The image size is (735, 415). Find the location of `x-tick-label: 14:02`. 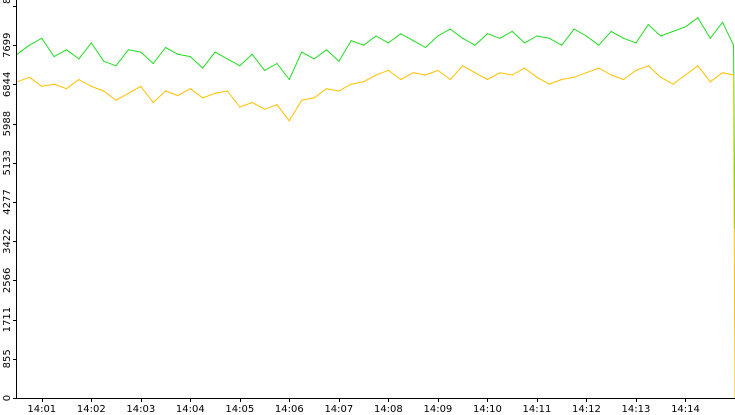

x-tick-label: 14:02 is located at coordinates (91, 409).